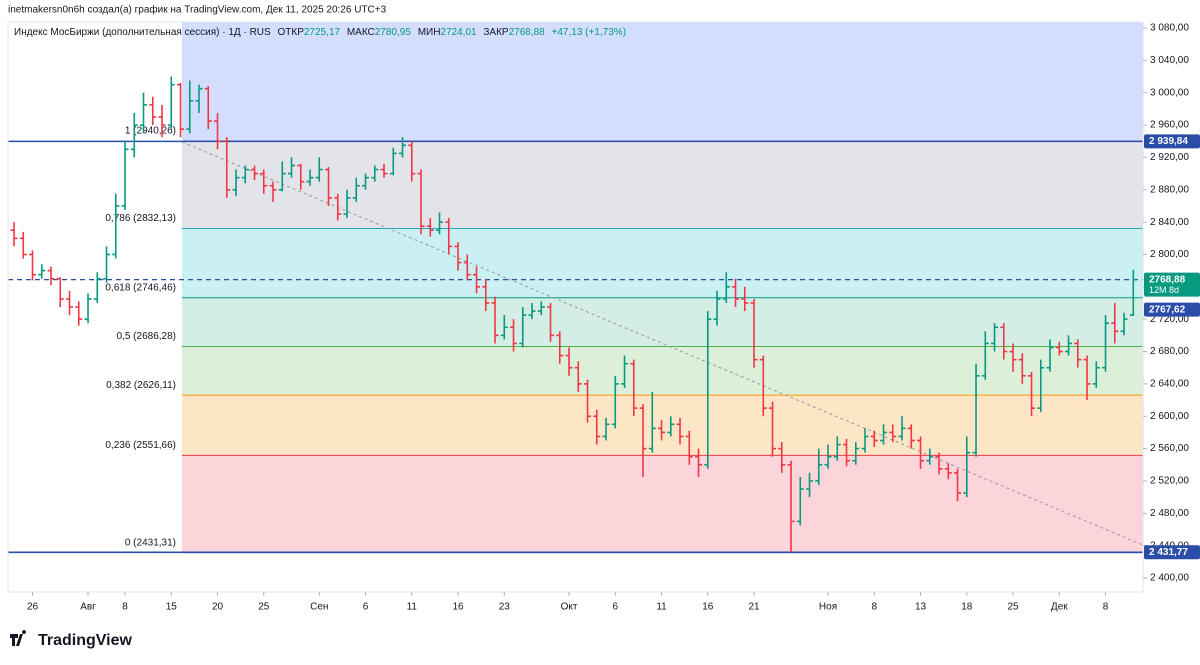 The height and width of the screenshot is (665, 1200). What do you see at coordinates (140, 218) in the screenshot?
I see `fib-label: 0,786 (2832,13)` at bounding box center [140, 218].